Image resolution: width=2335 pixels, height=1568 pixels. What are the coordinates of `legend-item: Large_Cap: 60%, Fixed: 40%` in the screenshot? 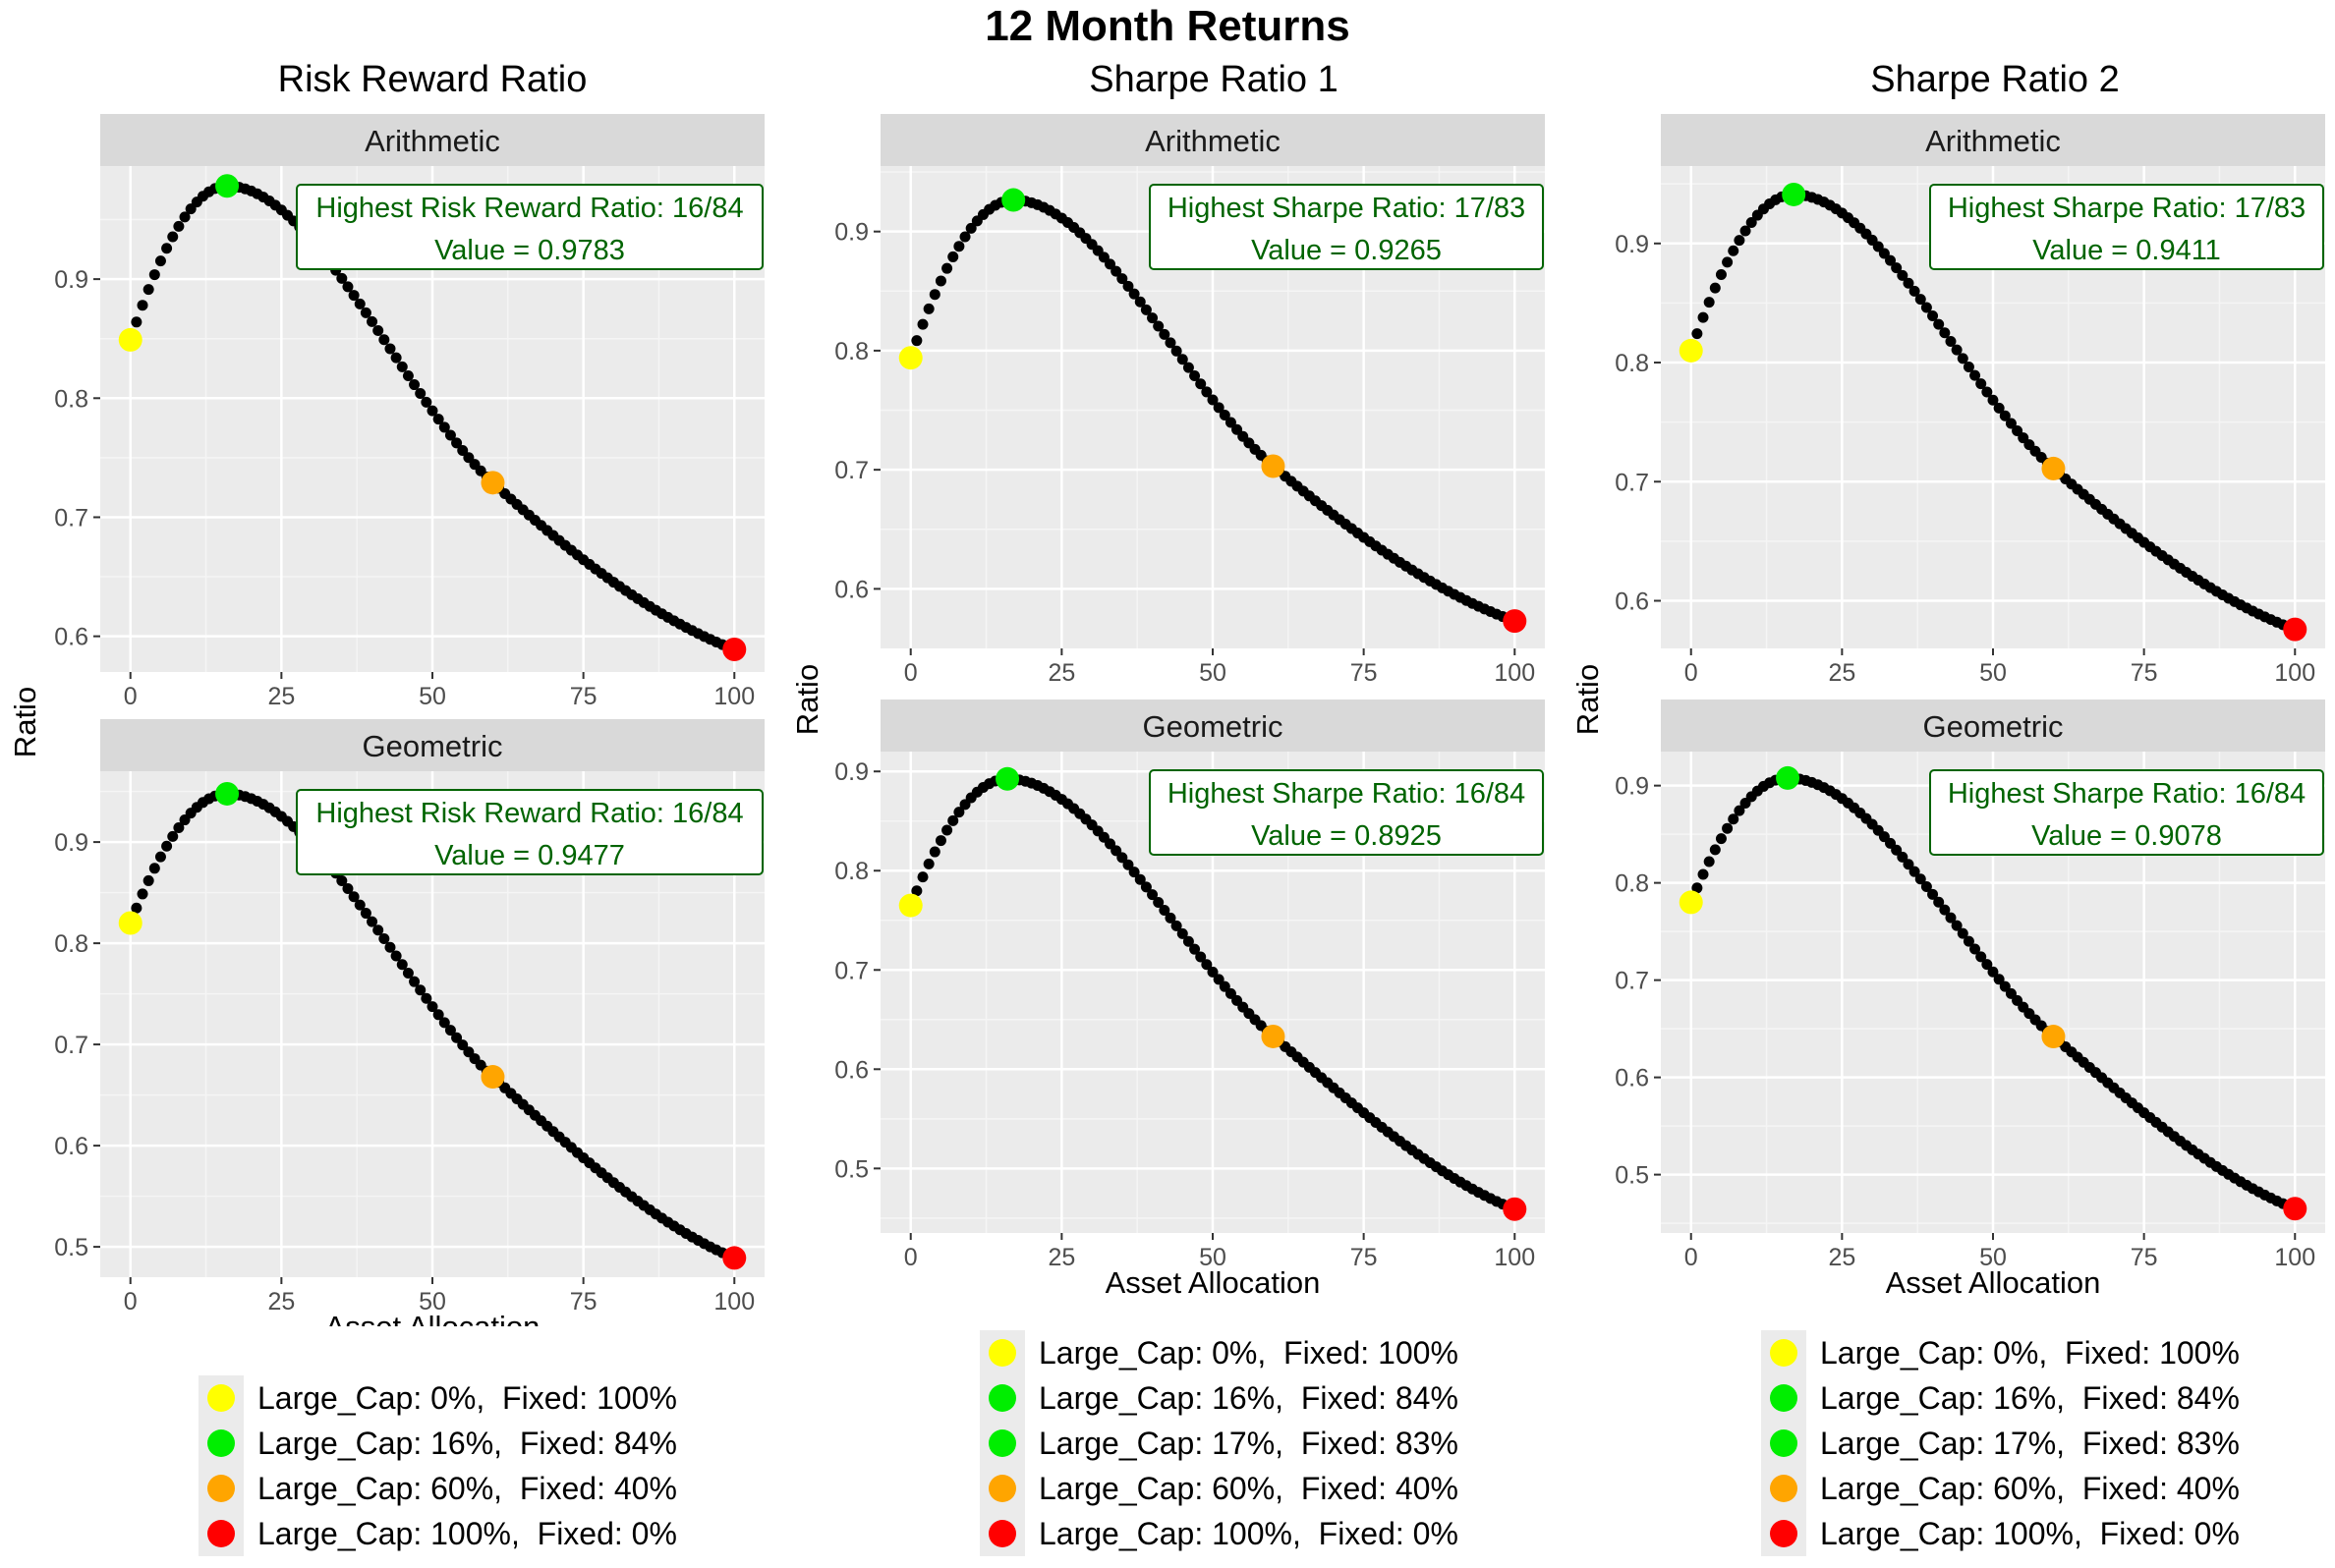 It's located at (2000, 1488).